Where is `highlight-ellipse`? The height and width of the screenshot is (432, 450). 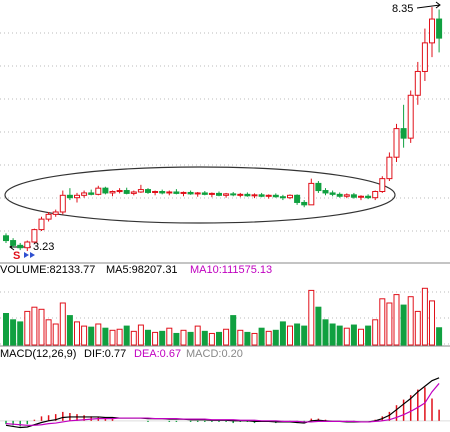
highlight-ellipse is located at coordinates (200, 195).